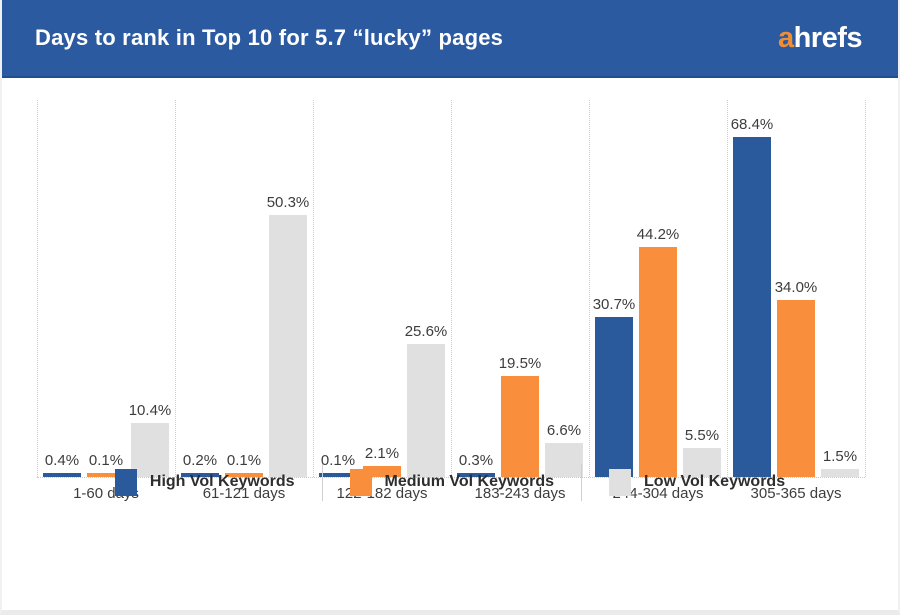 The width and height of the screenshot is (900, 615). Describe the element at coordinates (785, 37) in the screenshot. I see `logo-letter-a: a` at that location.